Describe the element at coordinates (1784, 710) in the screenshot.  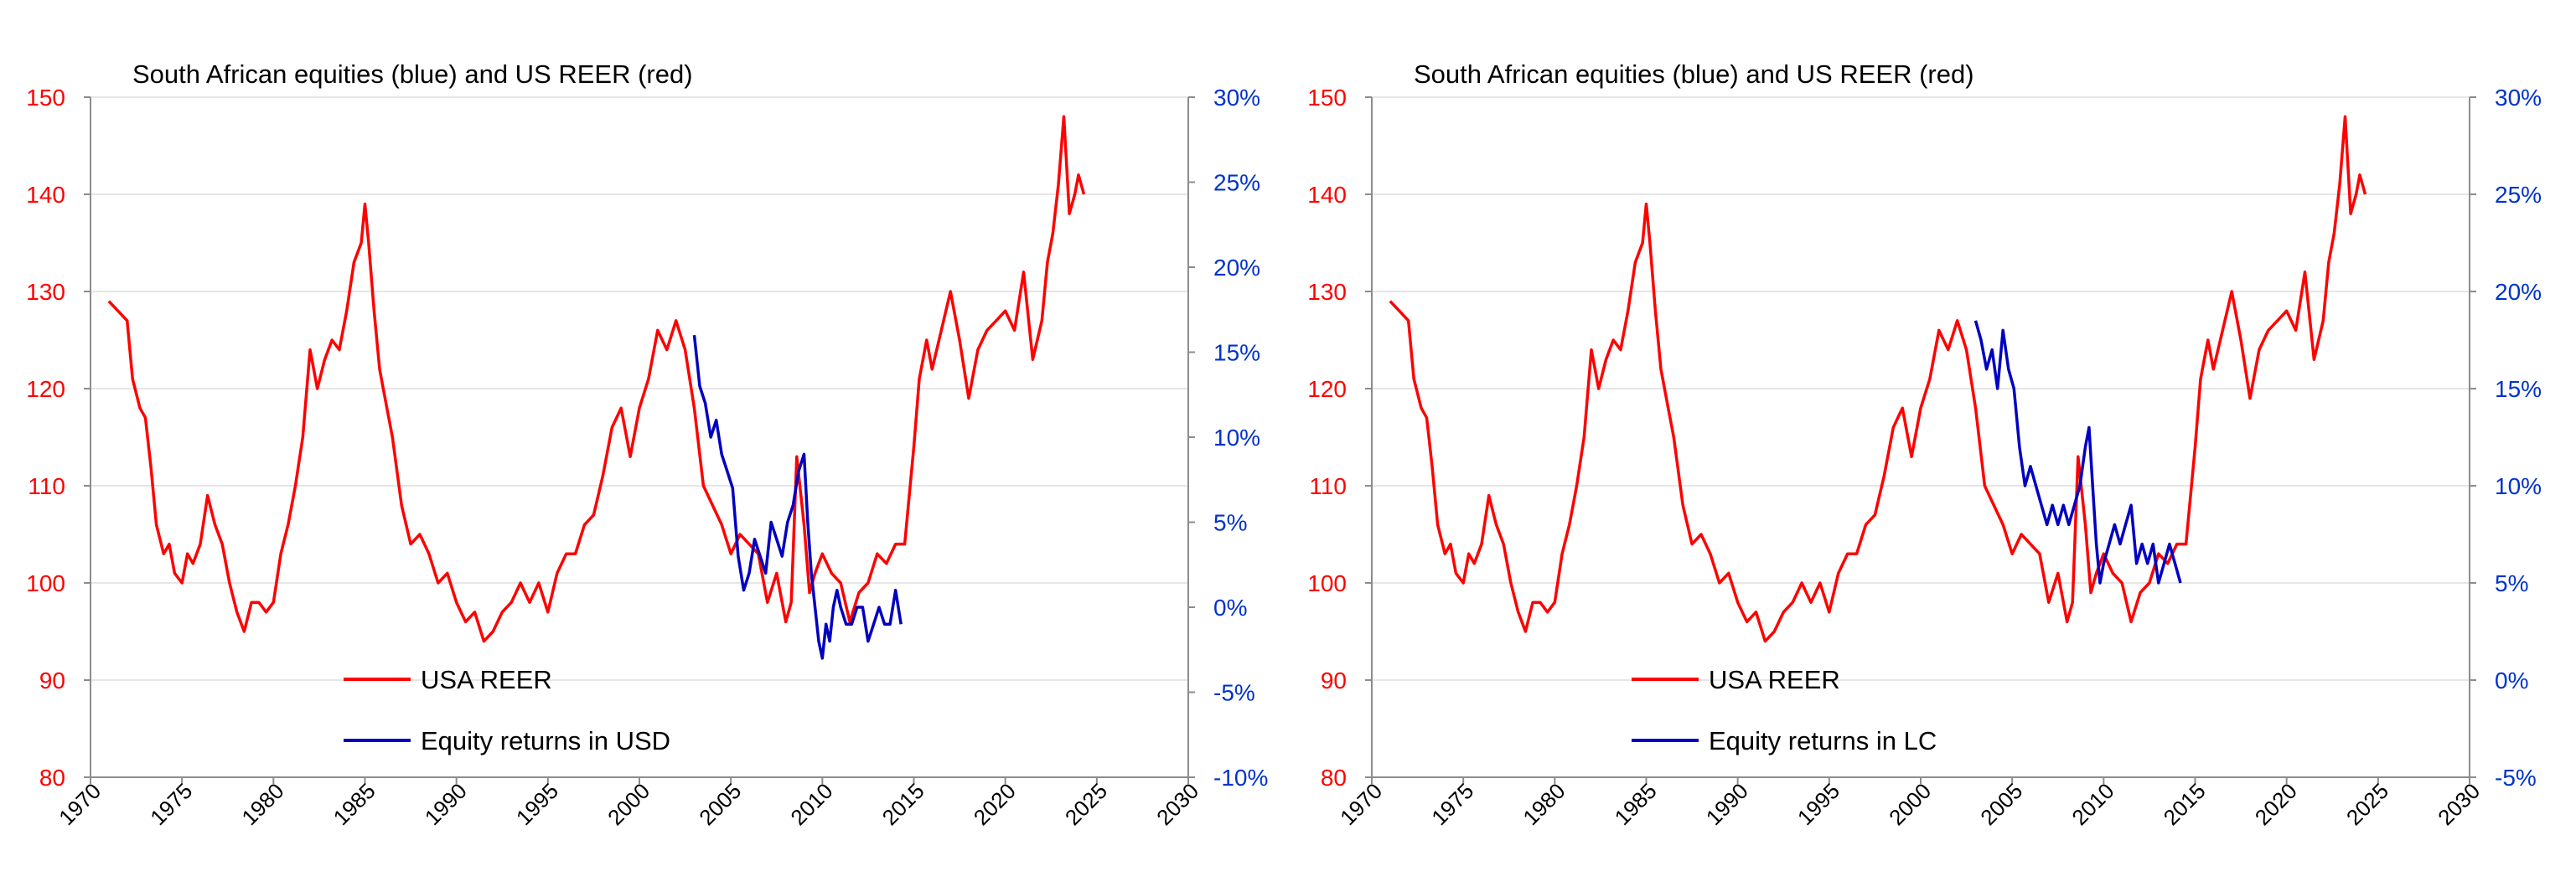
I see `legend: USA REER Equity returns in LC` at that location.